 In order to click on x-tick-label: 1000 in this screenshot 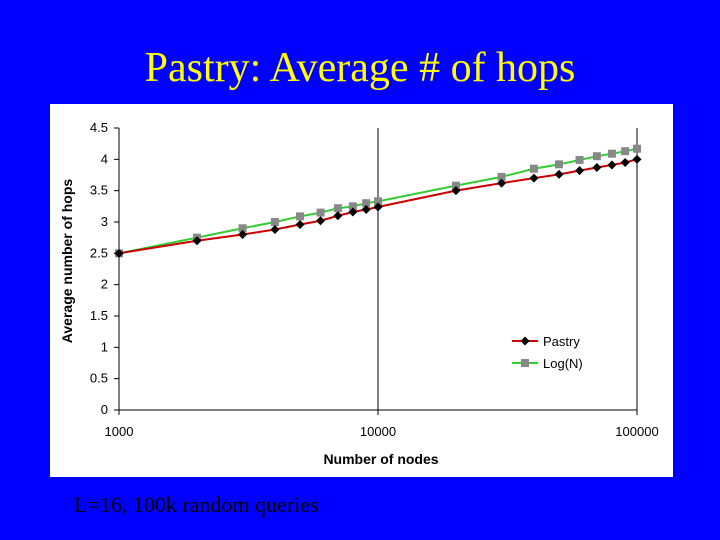, I will do `click(119, 431)`.